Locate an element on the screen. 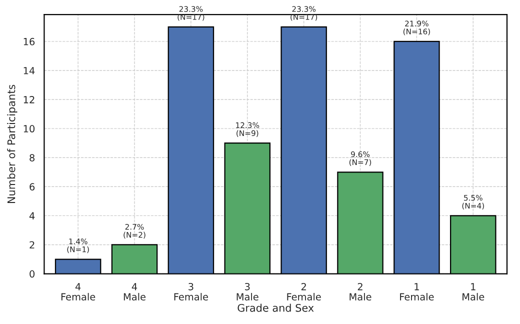  y-tick-label: 14 is located at coordinates (29, 70).